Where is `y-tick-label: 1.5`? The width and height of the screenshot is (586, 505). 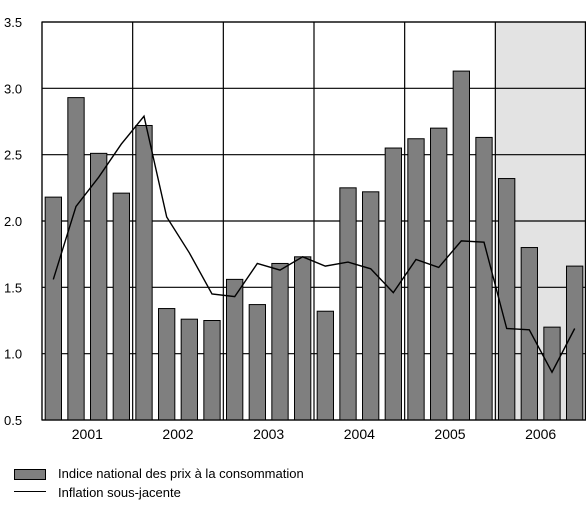 y-tick-label: 1.5 is located at coordinates (13, 287).